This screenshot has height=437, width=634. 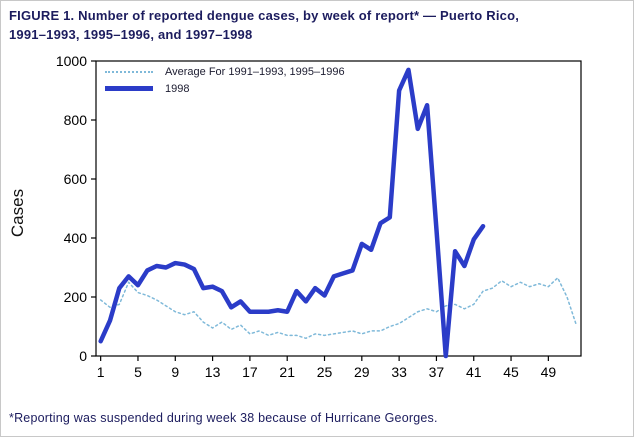 What do you see at coordinates (83, 356) in the screenshot?
I see `y-tick-label: 0` at bounding box center [83, 356].